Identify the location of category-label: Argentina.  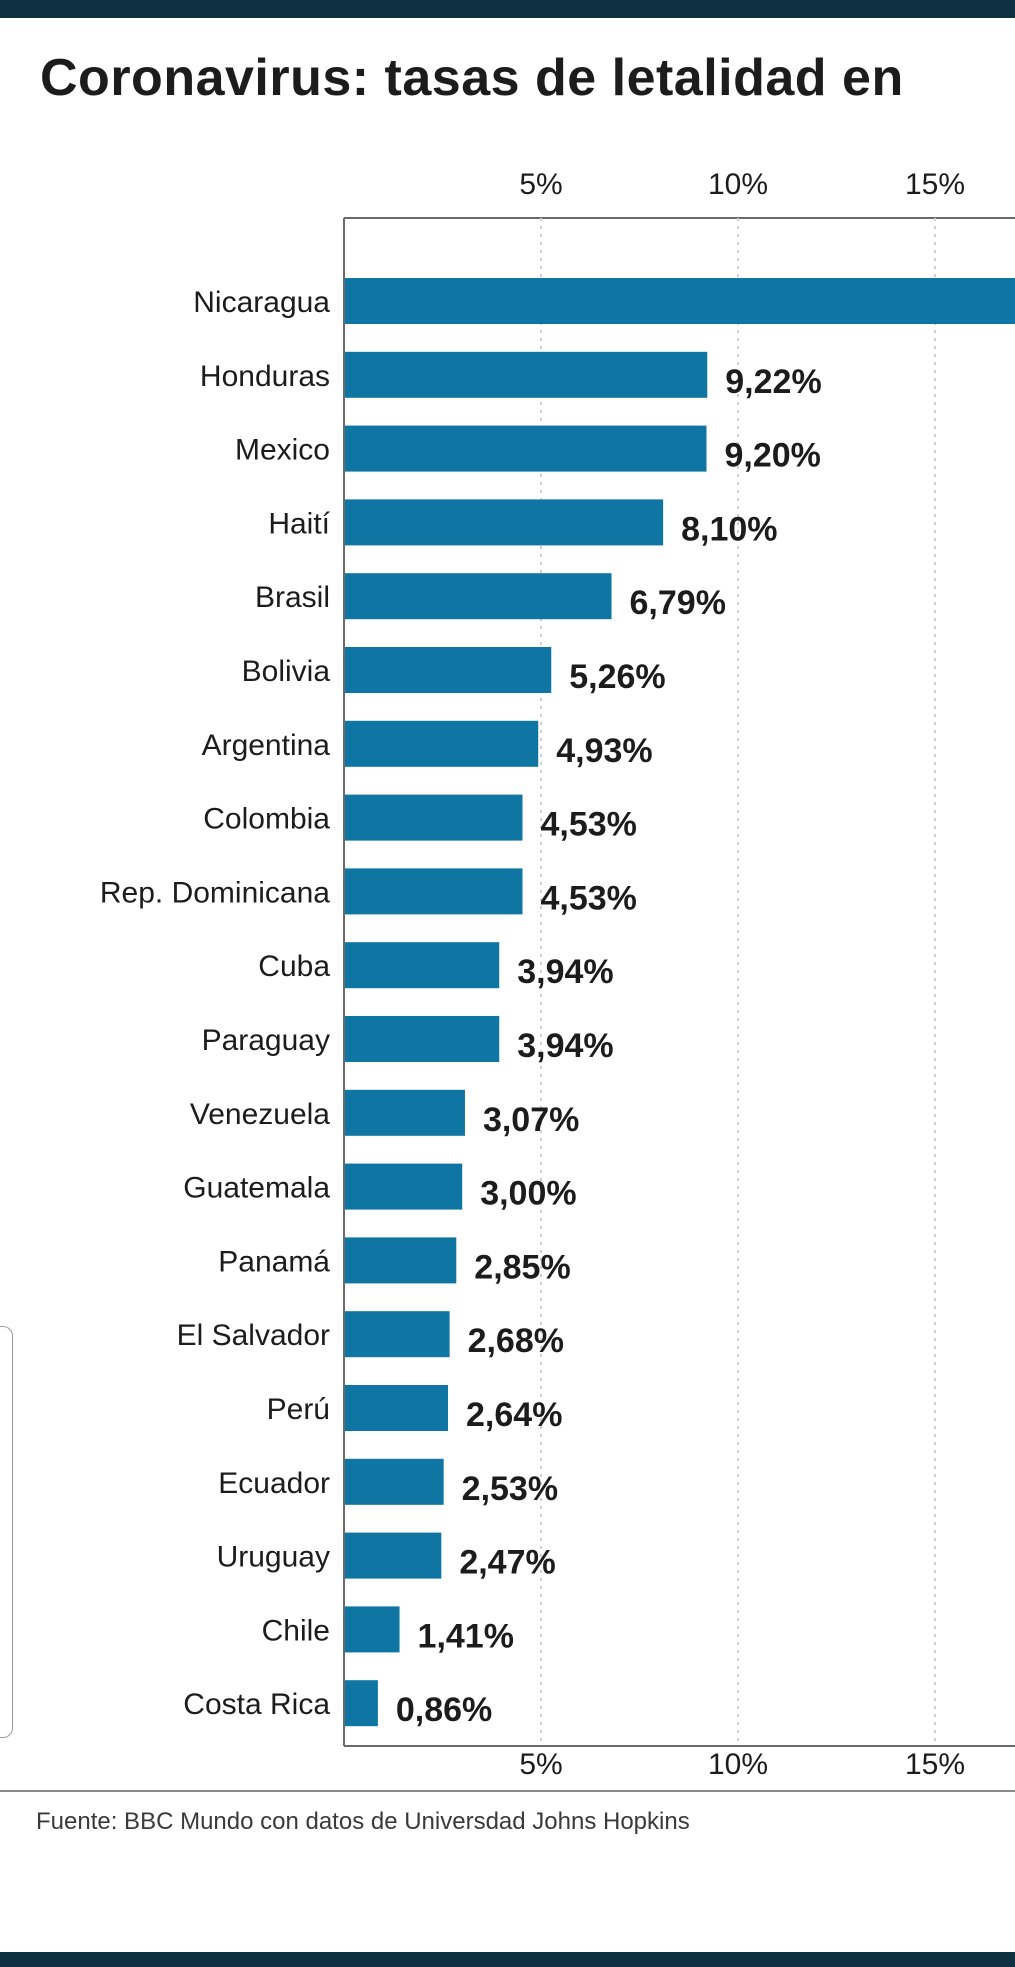
(266, 745).